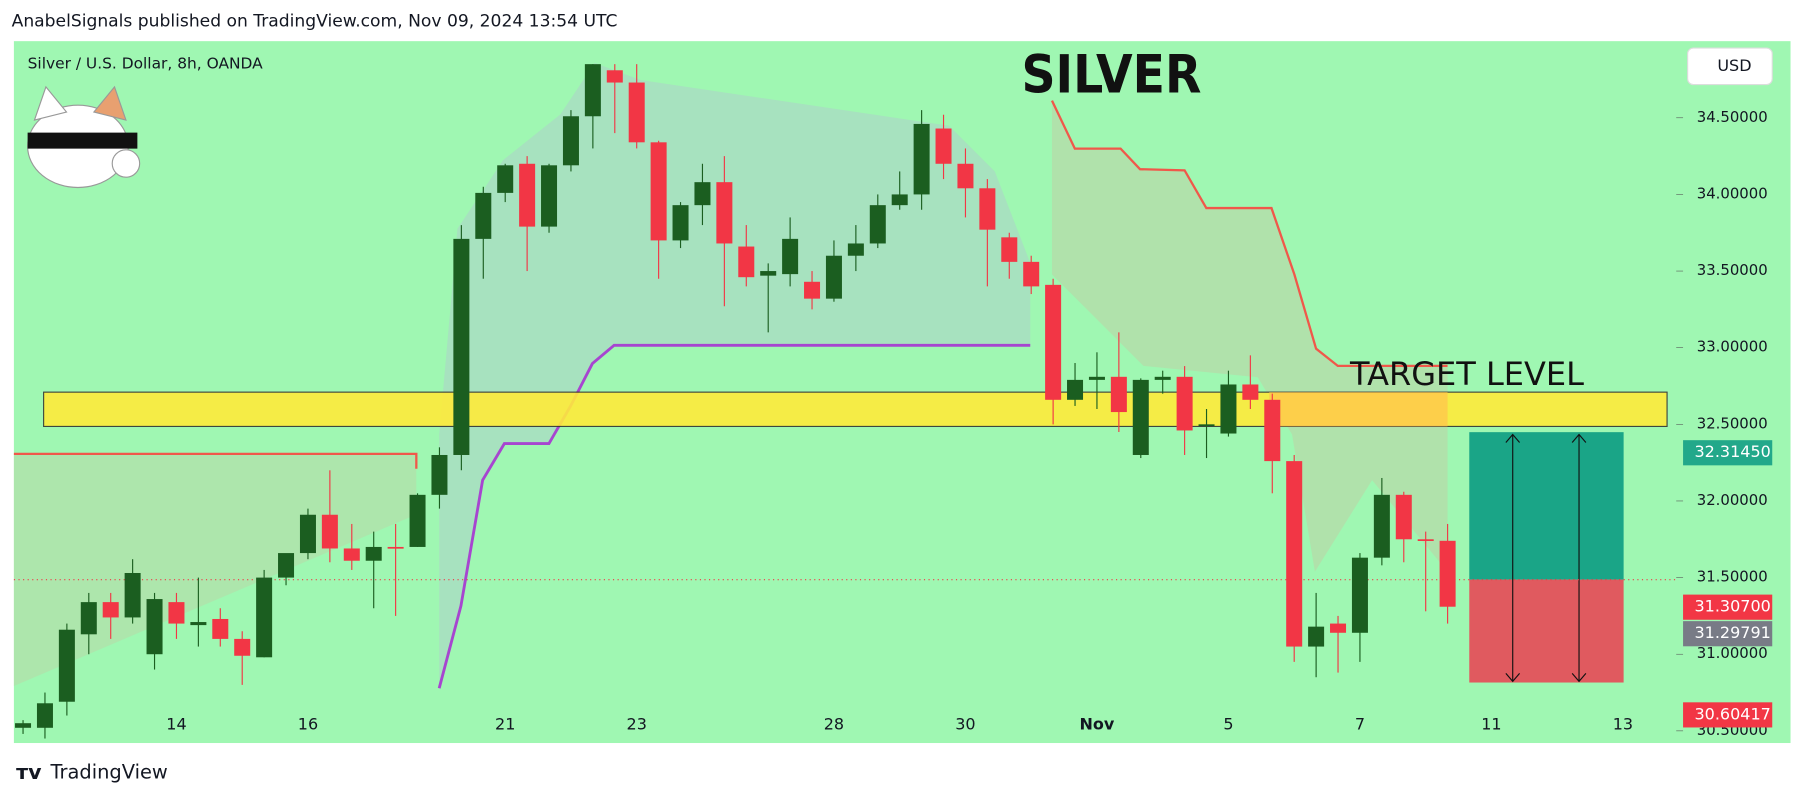 This screenshot has height=798, width=1793. What do you see at coordinates (1228, 723) in the screenshot?
I see `x-tick-label: 5` at bounding box center [1228, 723].